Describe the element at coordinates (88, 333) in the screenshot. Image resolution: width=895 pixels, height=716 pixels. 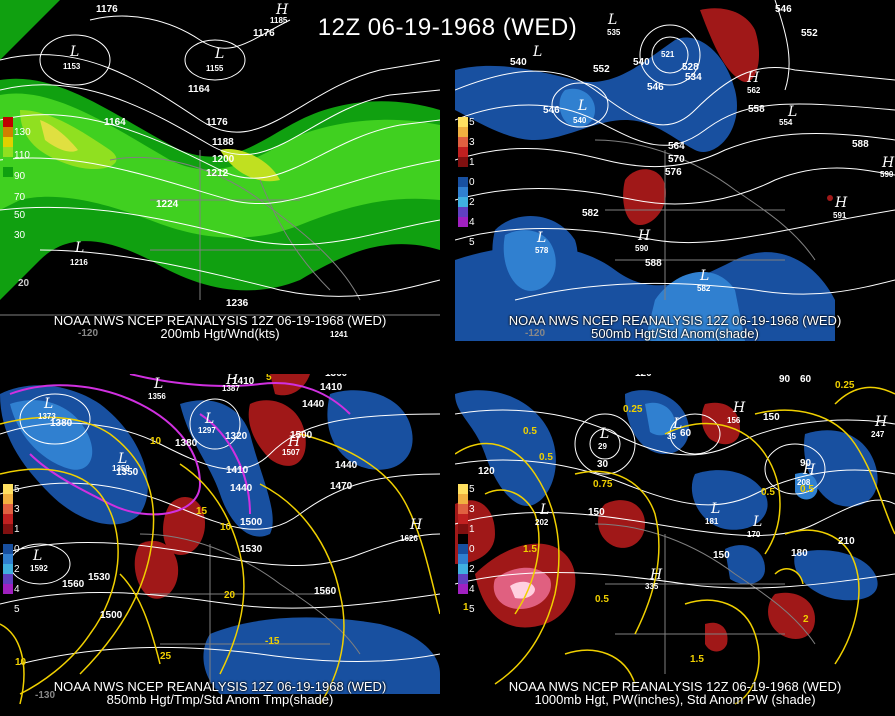
I see `lon-label: -120` at that location.